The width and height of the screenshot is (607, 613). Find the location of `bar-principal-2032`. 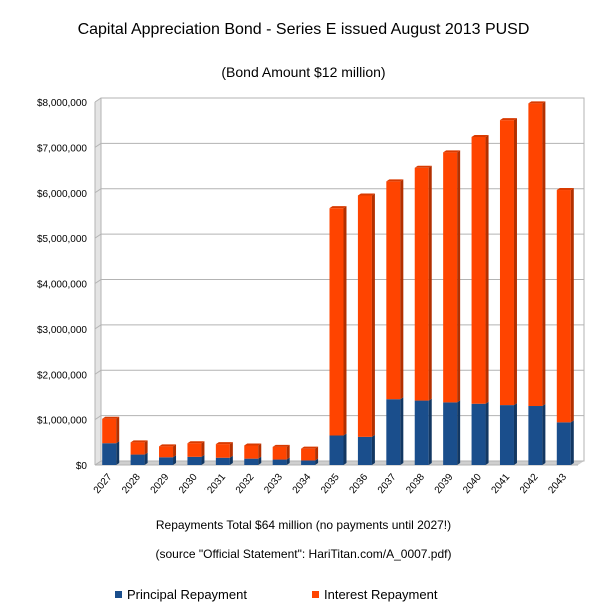

bar-principal-2032 is located at coordinates (251, 461).